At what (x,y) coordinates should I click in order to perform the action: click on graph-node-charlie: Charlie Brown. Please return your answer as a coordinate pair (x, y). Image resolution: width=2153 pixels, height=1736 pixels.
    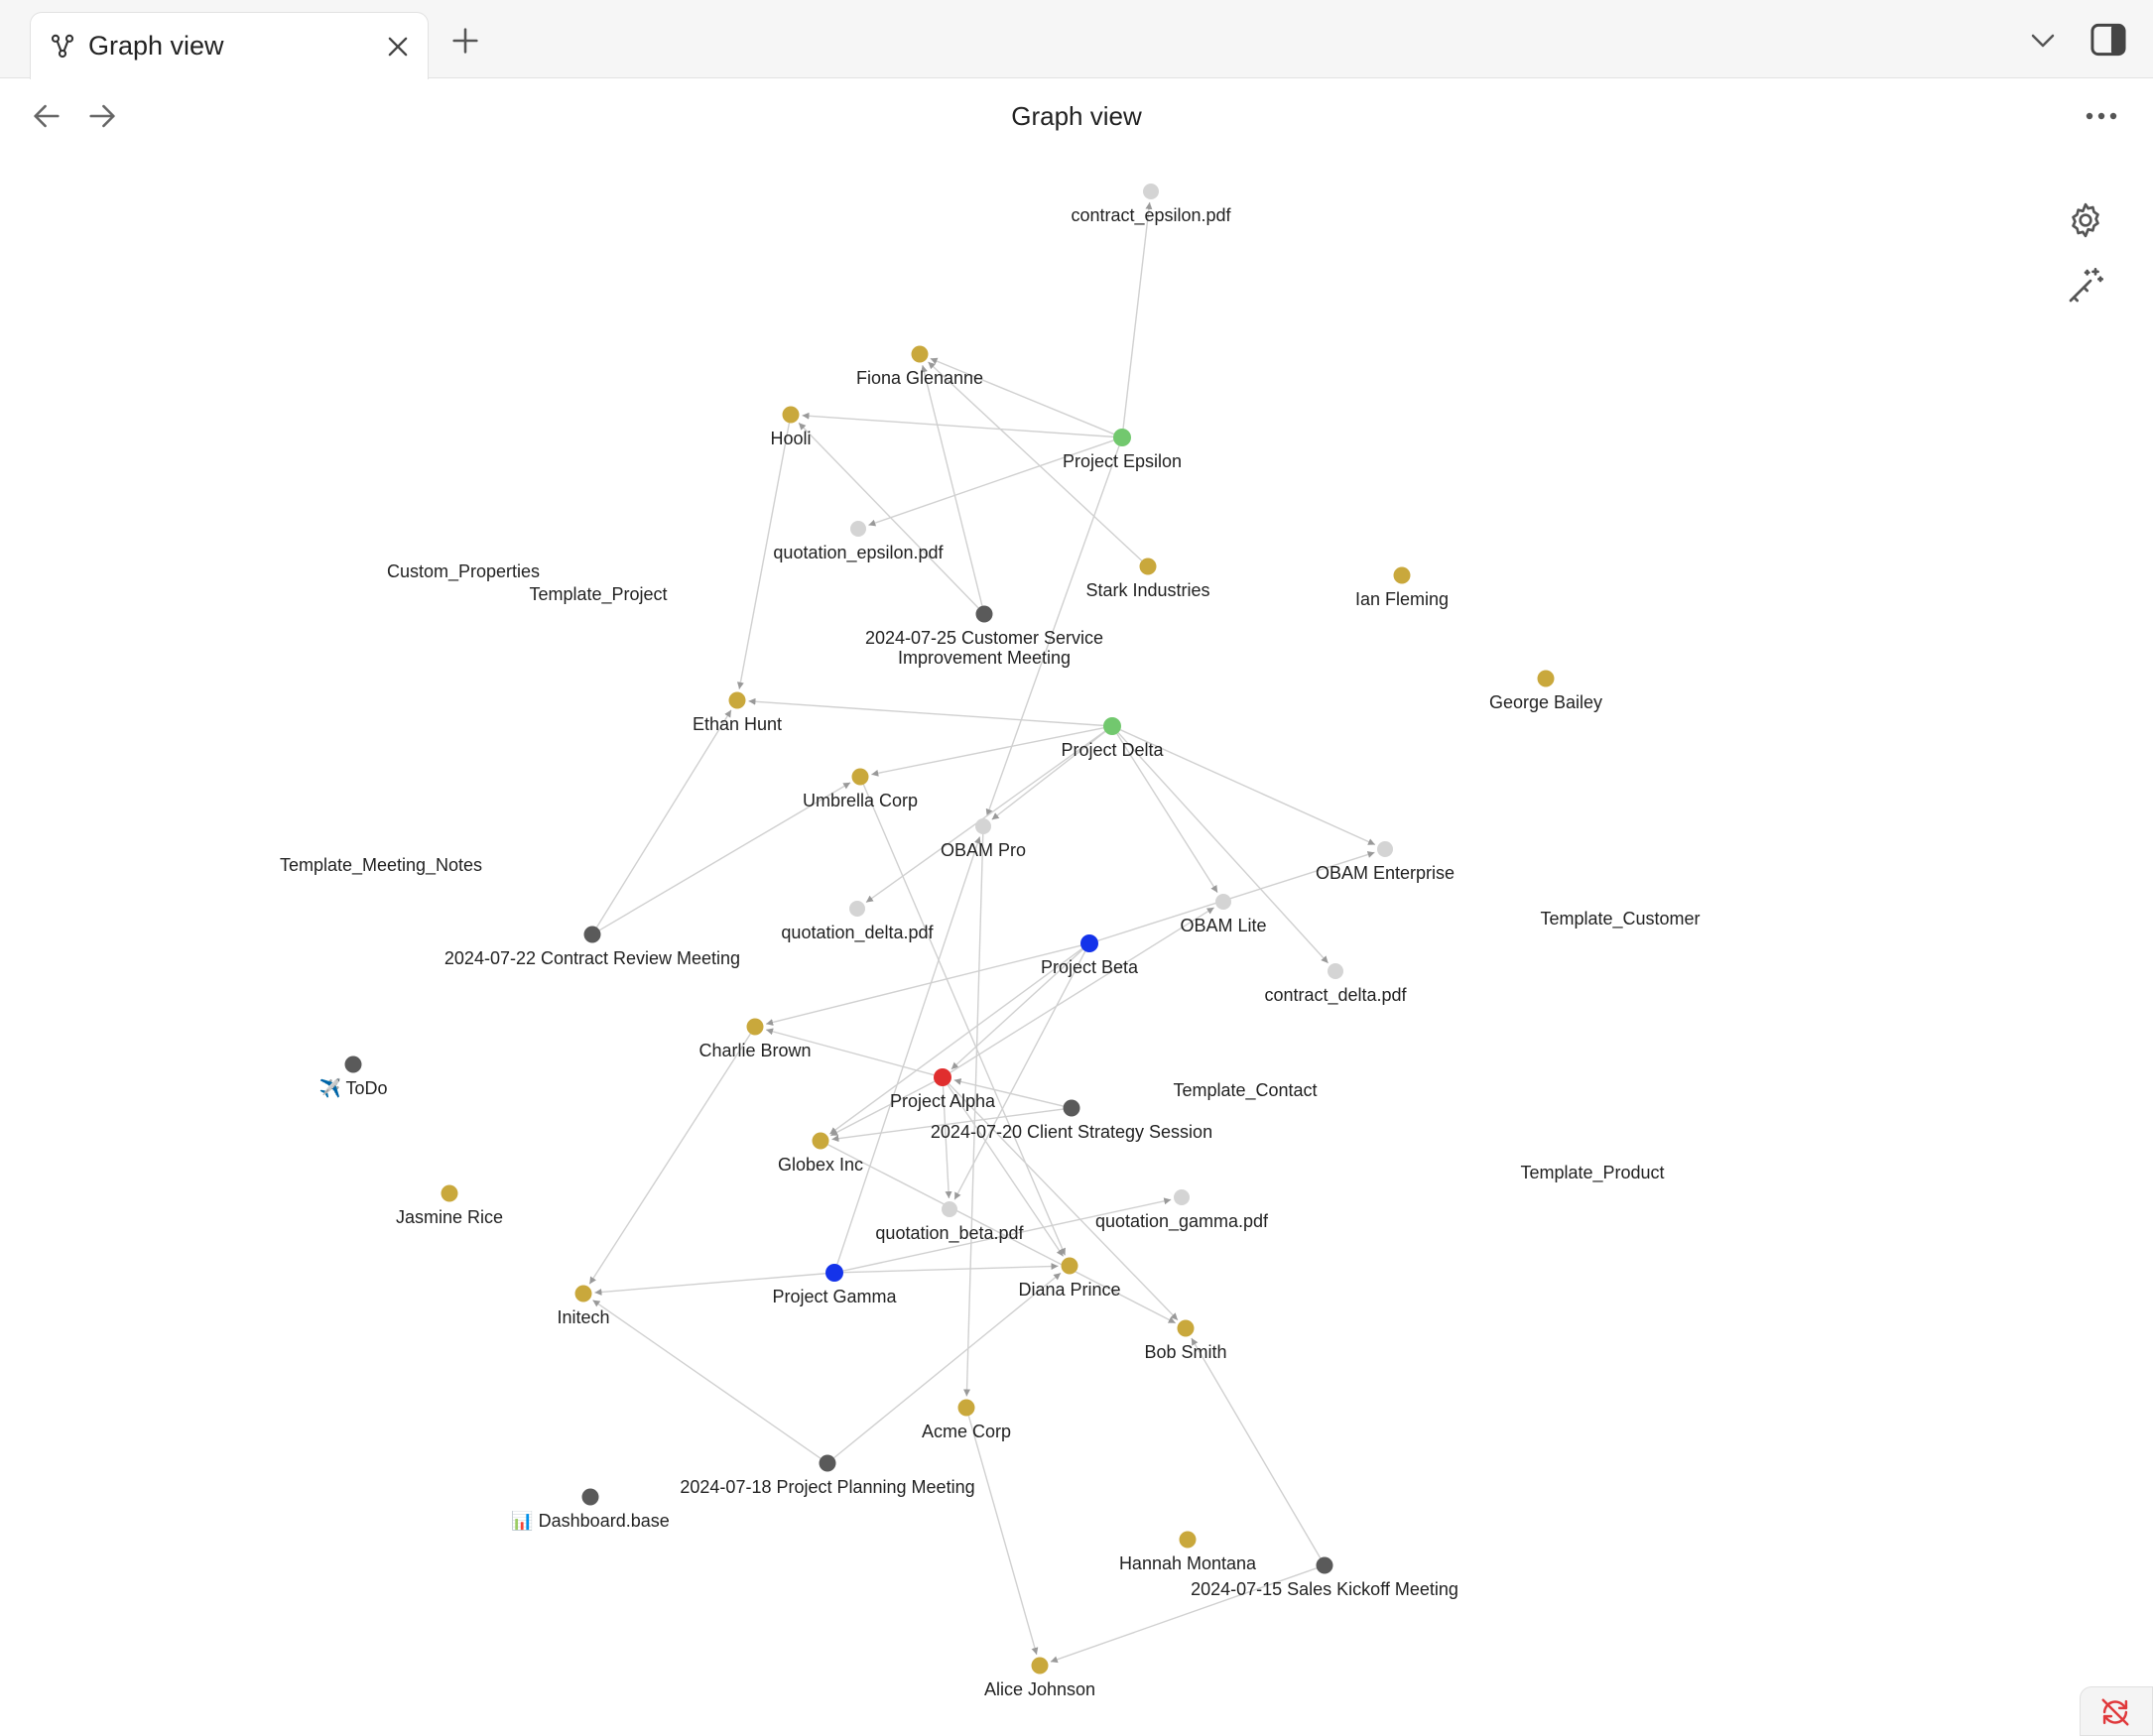
    Looking at the image, I should click on (755, 1039).